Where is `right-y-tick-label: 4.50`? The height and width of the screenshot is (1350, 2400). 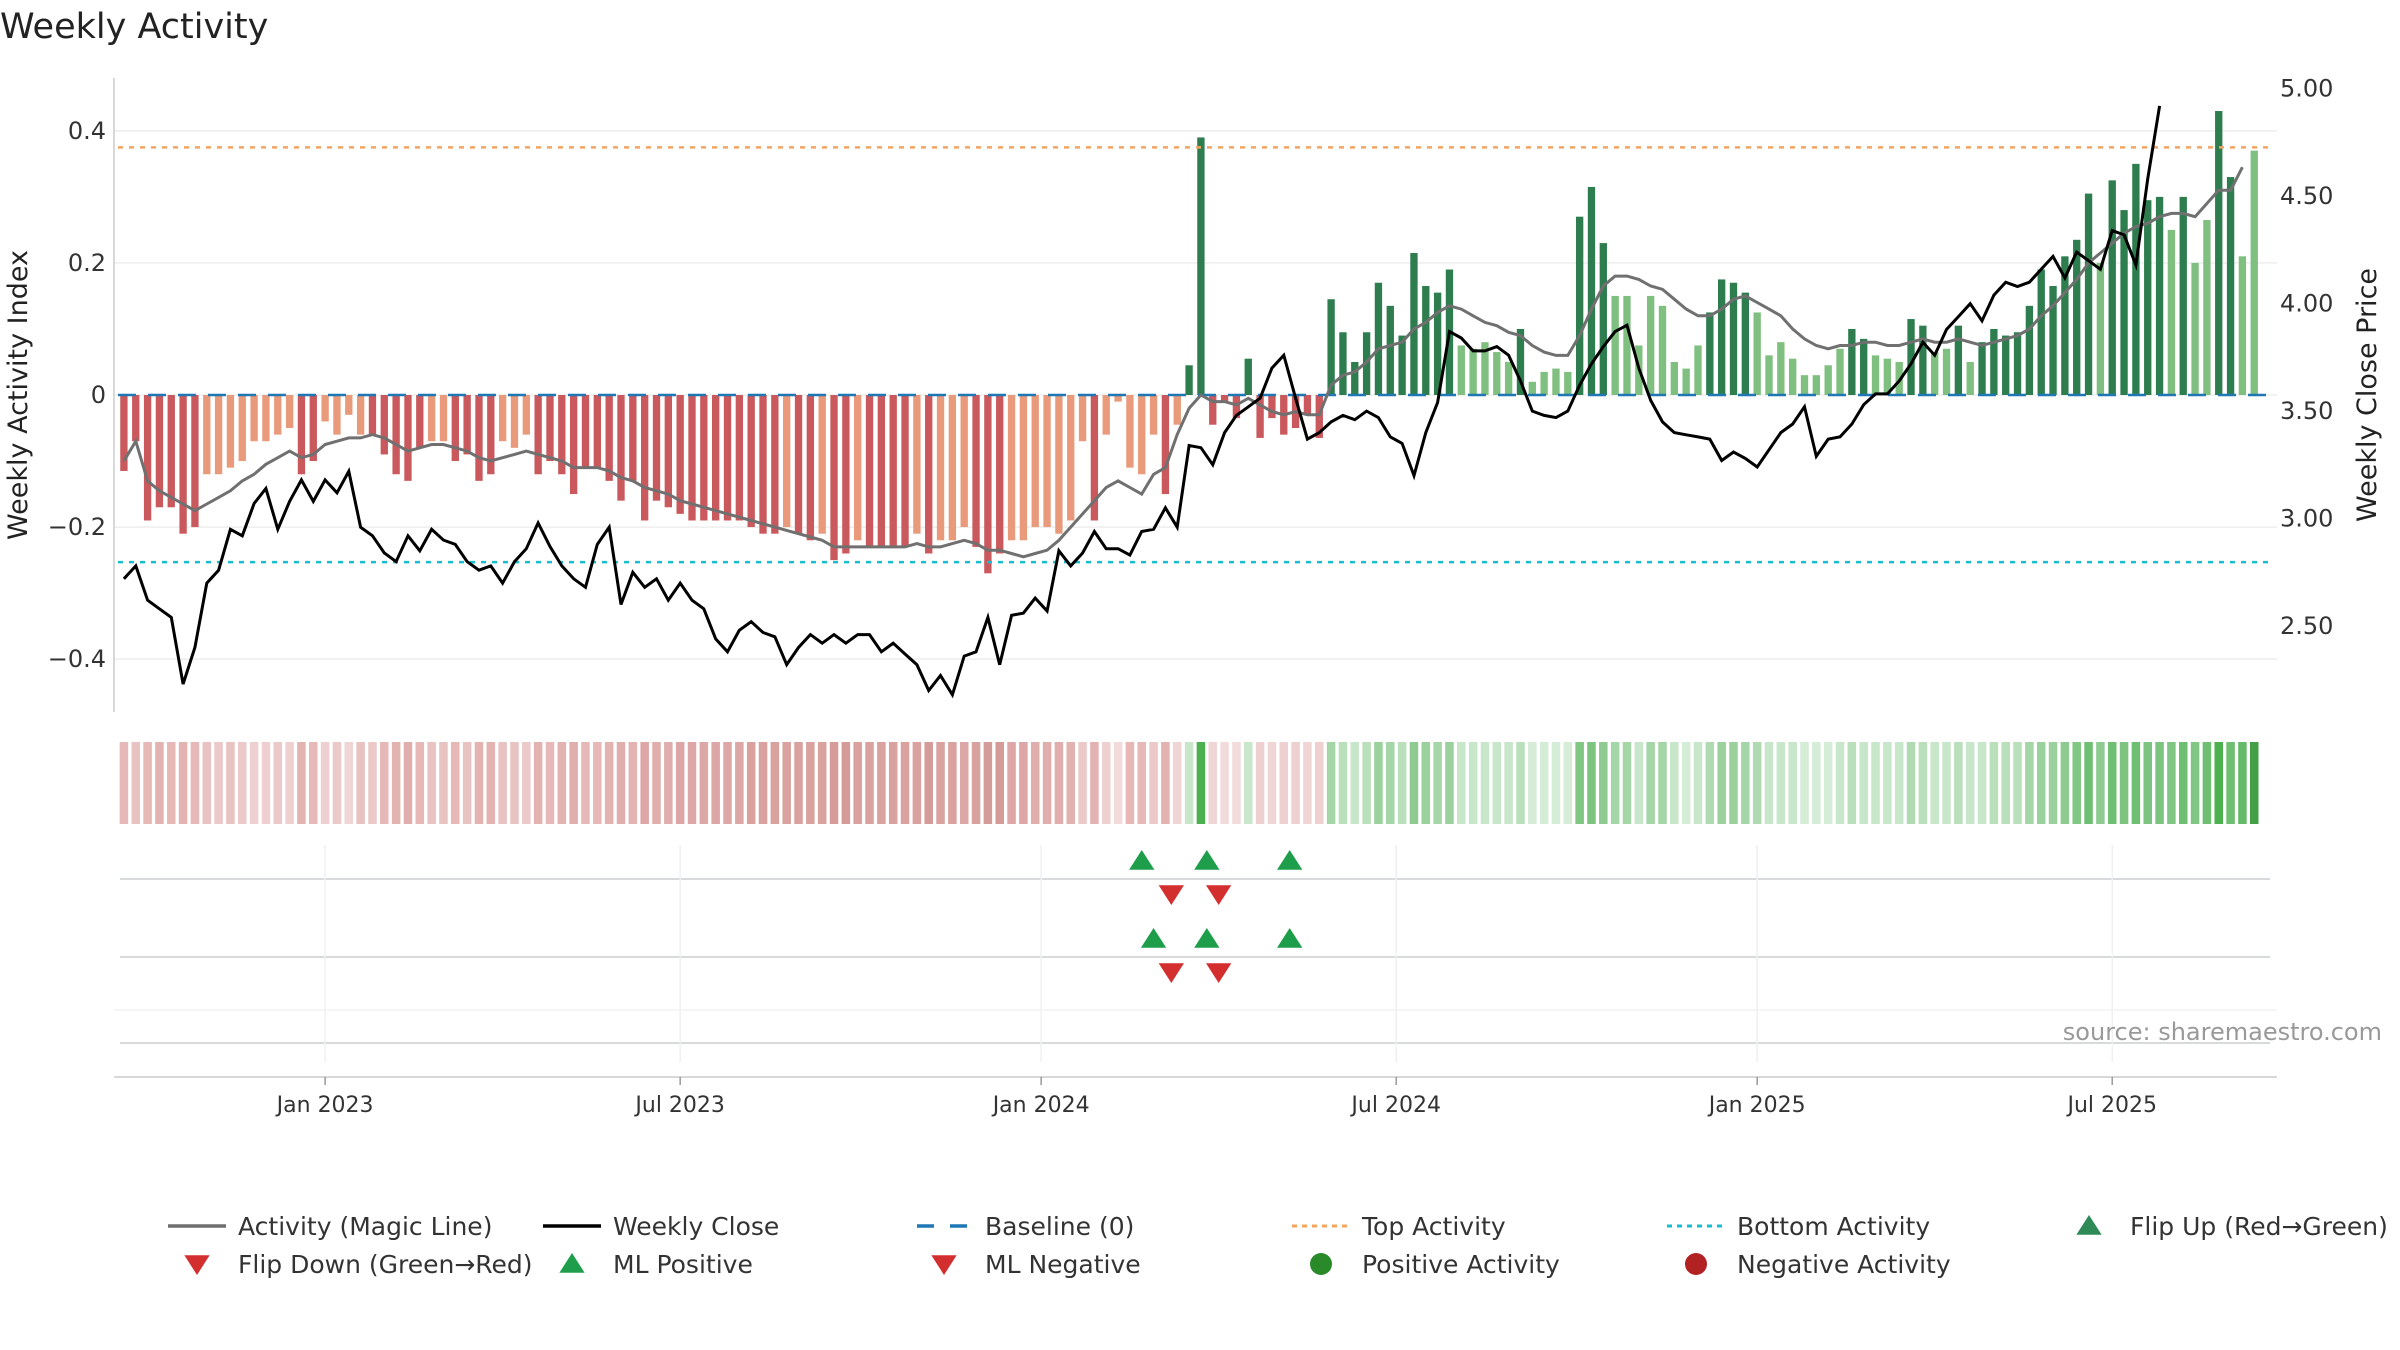
right-y-tick-label: 4.50 is located at coordinates (2306, 196).